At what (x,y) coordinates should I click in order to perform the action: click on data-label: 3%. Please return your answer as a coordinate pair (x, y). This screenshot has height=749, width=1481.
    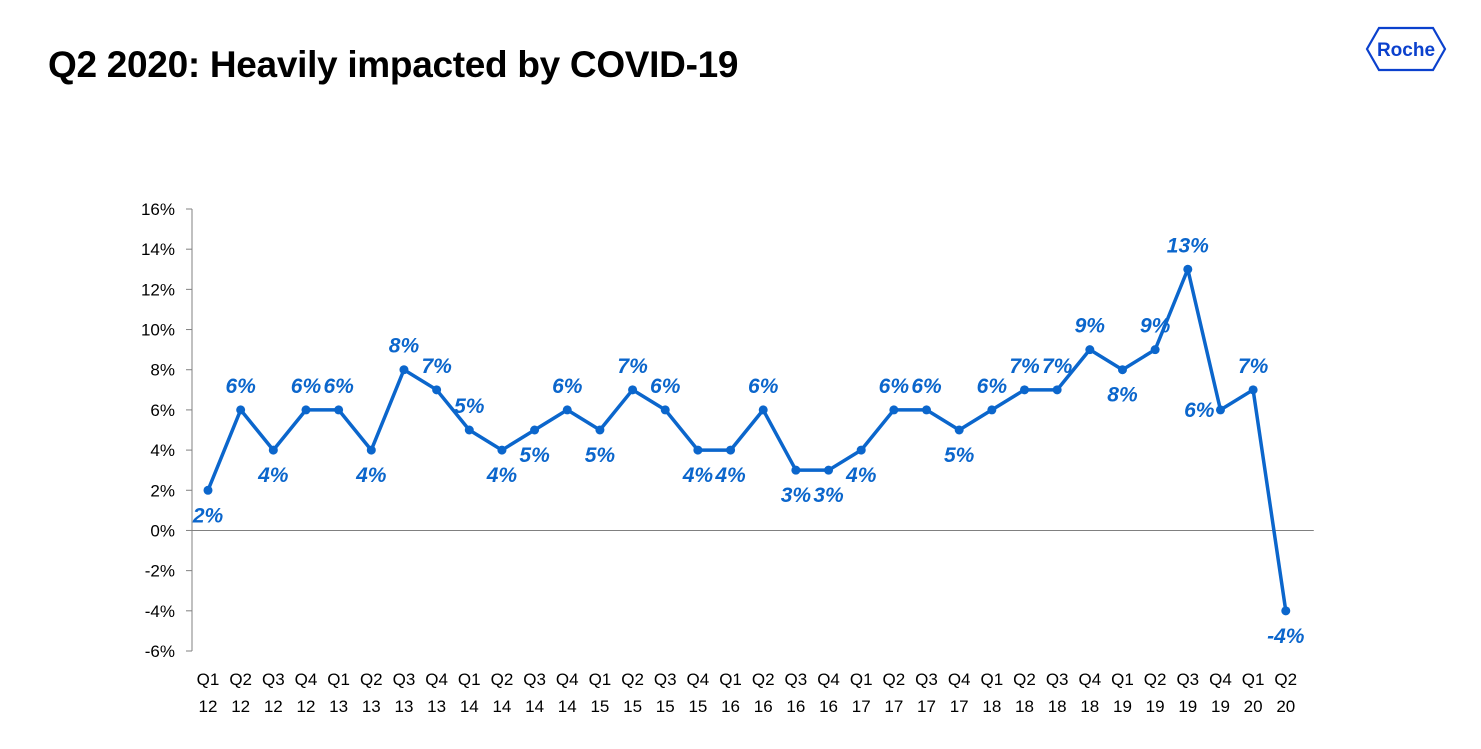
    Looking at the image, I should click on (828, 495).